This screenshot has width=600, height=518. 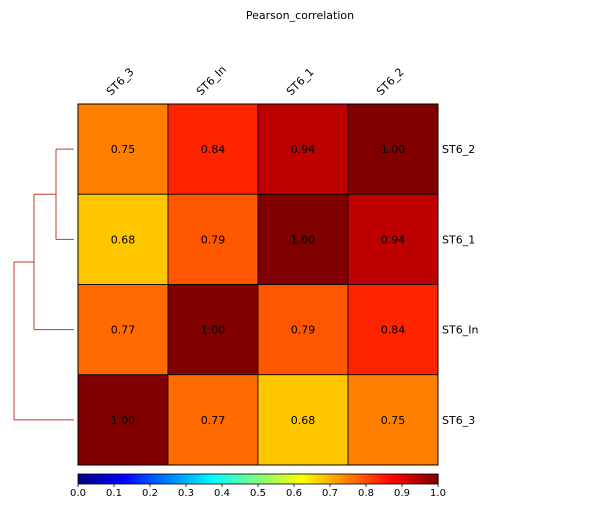 I want to click on column-label: ST6_2, so click(x=390, y=81).